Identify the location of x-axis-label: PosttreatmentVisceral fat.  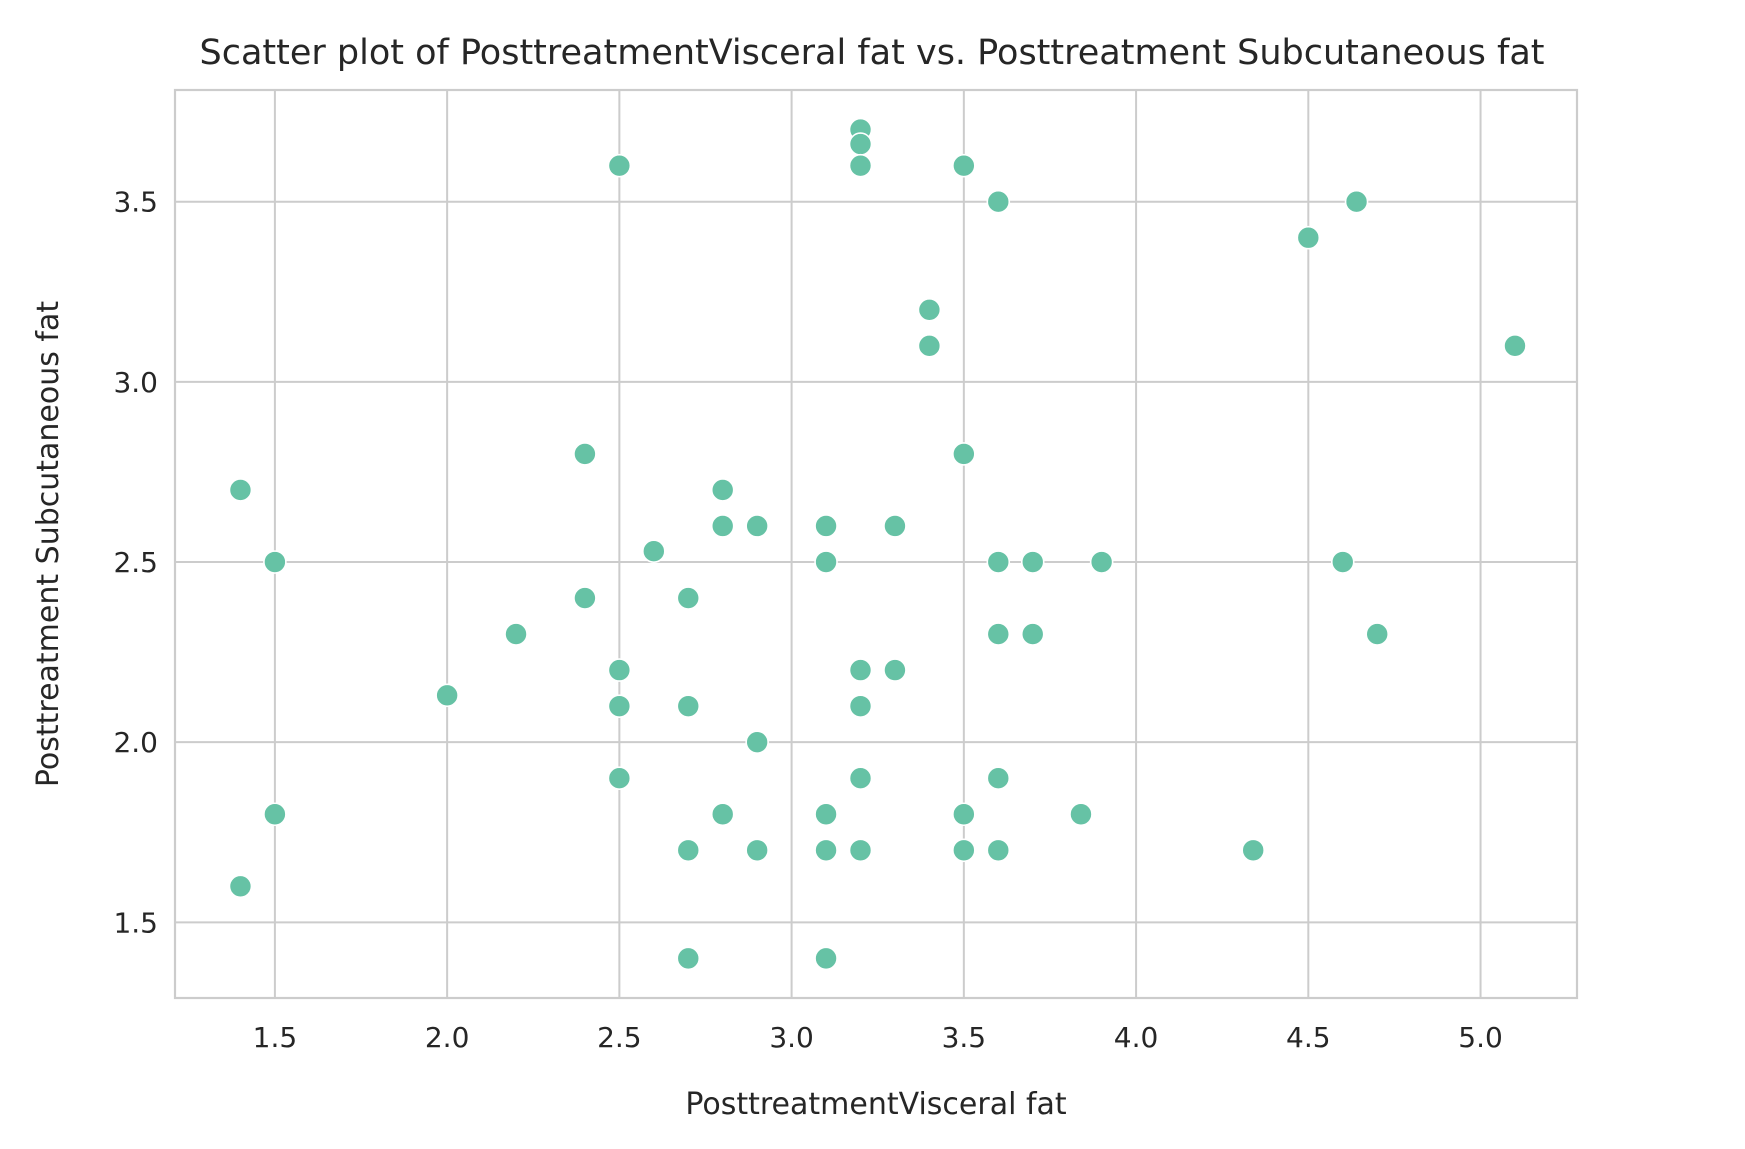
(876, 1104).